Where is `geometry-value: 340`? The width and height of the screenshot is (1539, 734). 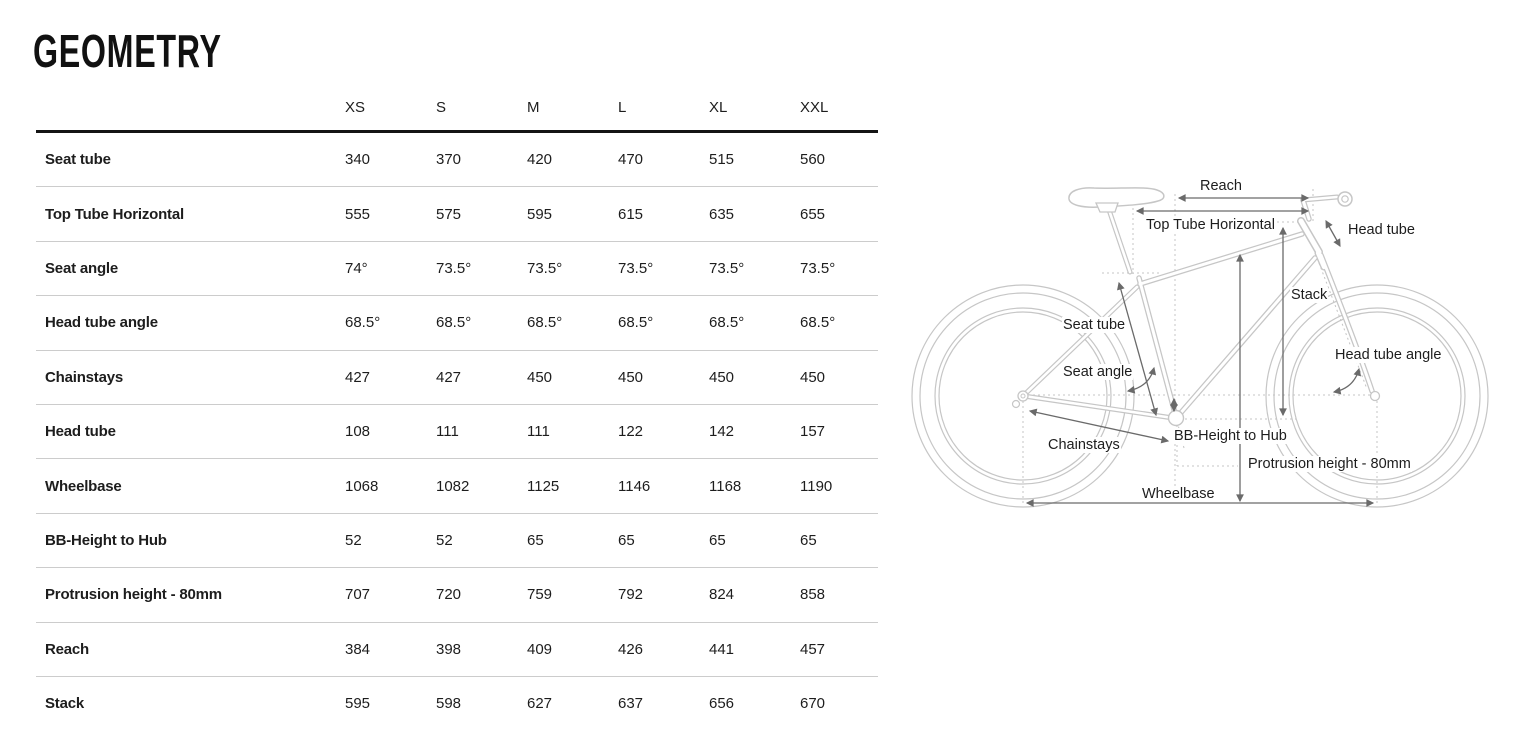 geometry-value: 340 is located at coordinates (358, 160).